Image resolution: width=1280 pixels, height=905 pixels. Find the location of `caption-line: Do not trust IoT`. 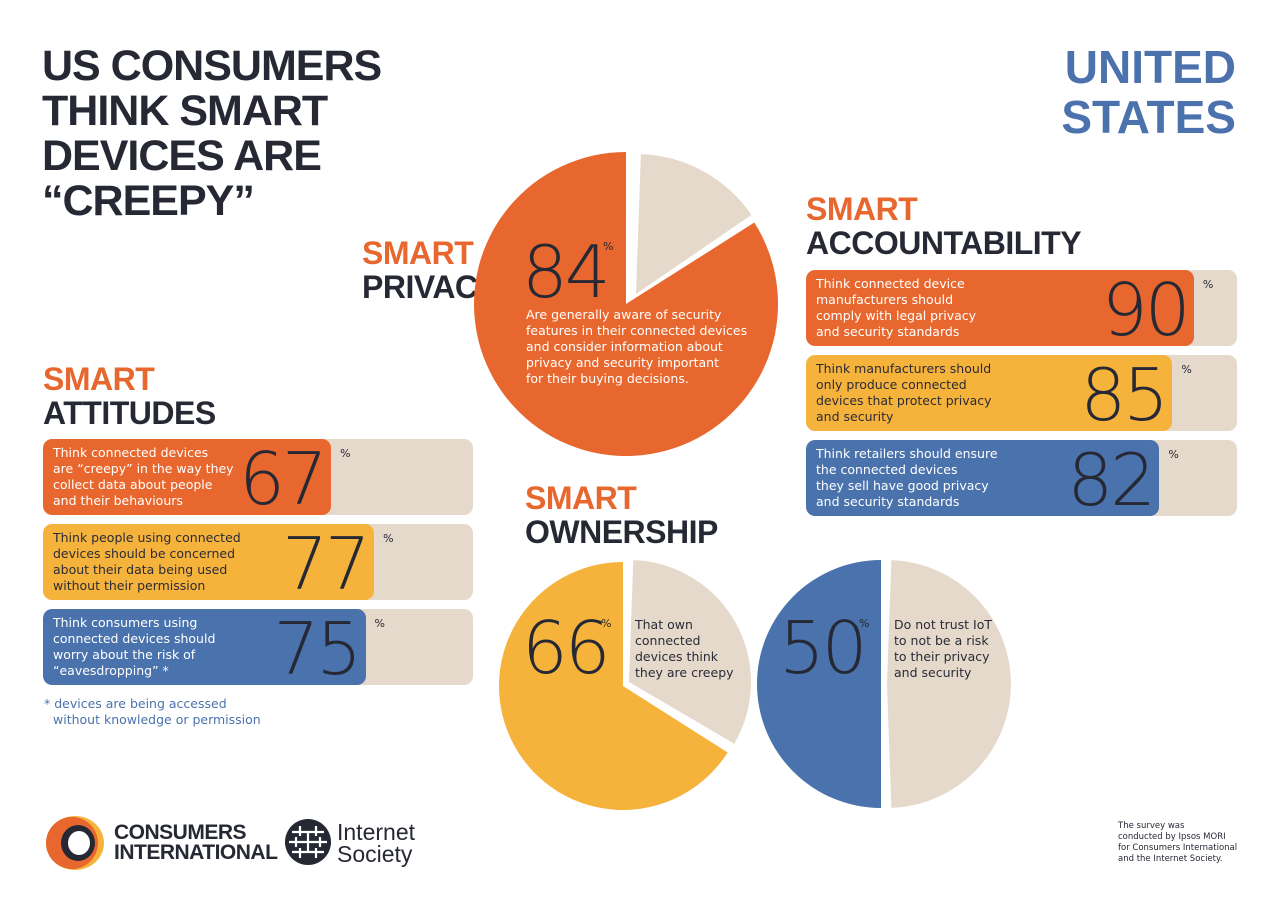

caption-line: Do not trust IoT is located at coordinates (943, 624).